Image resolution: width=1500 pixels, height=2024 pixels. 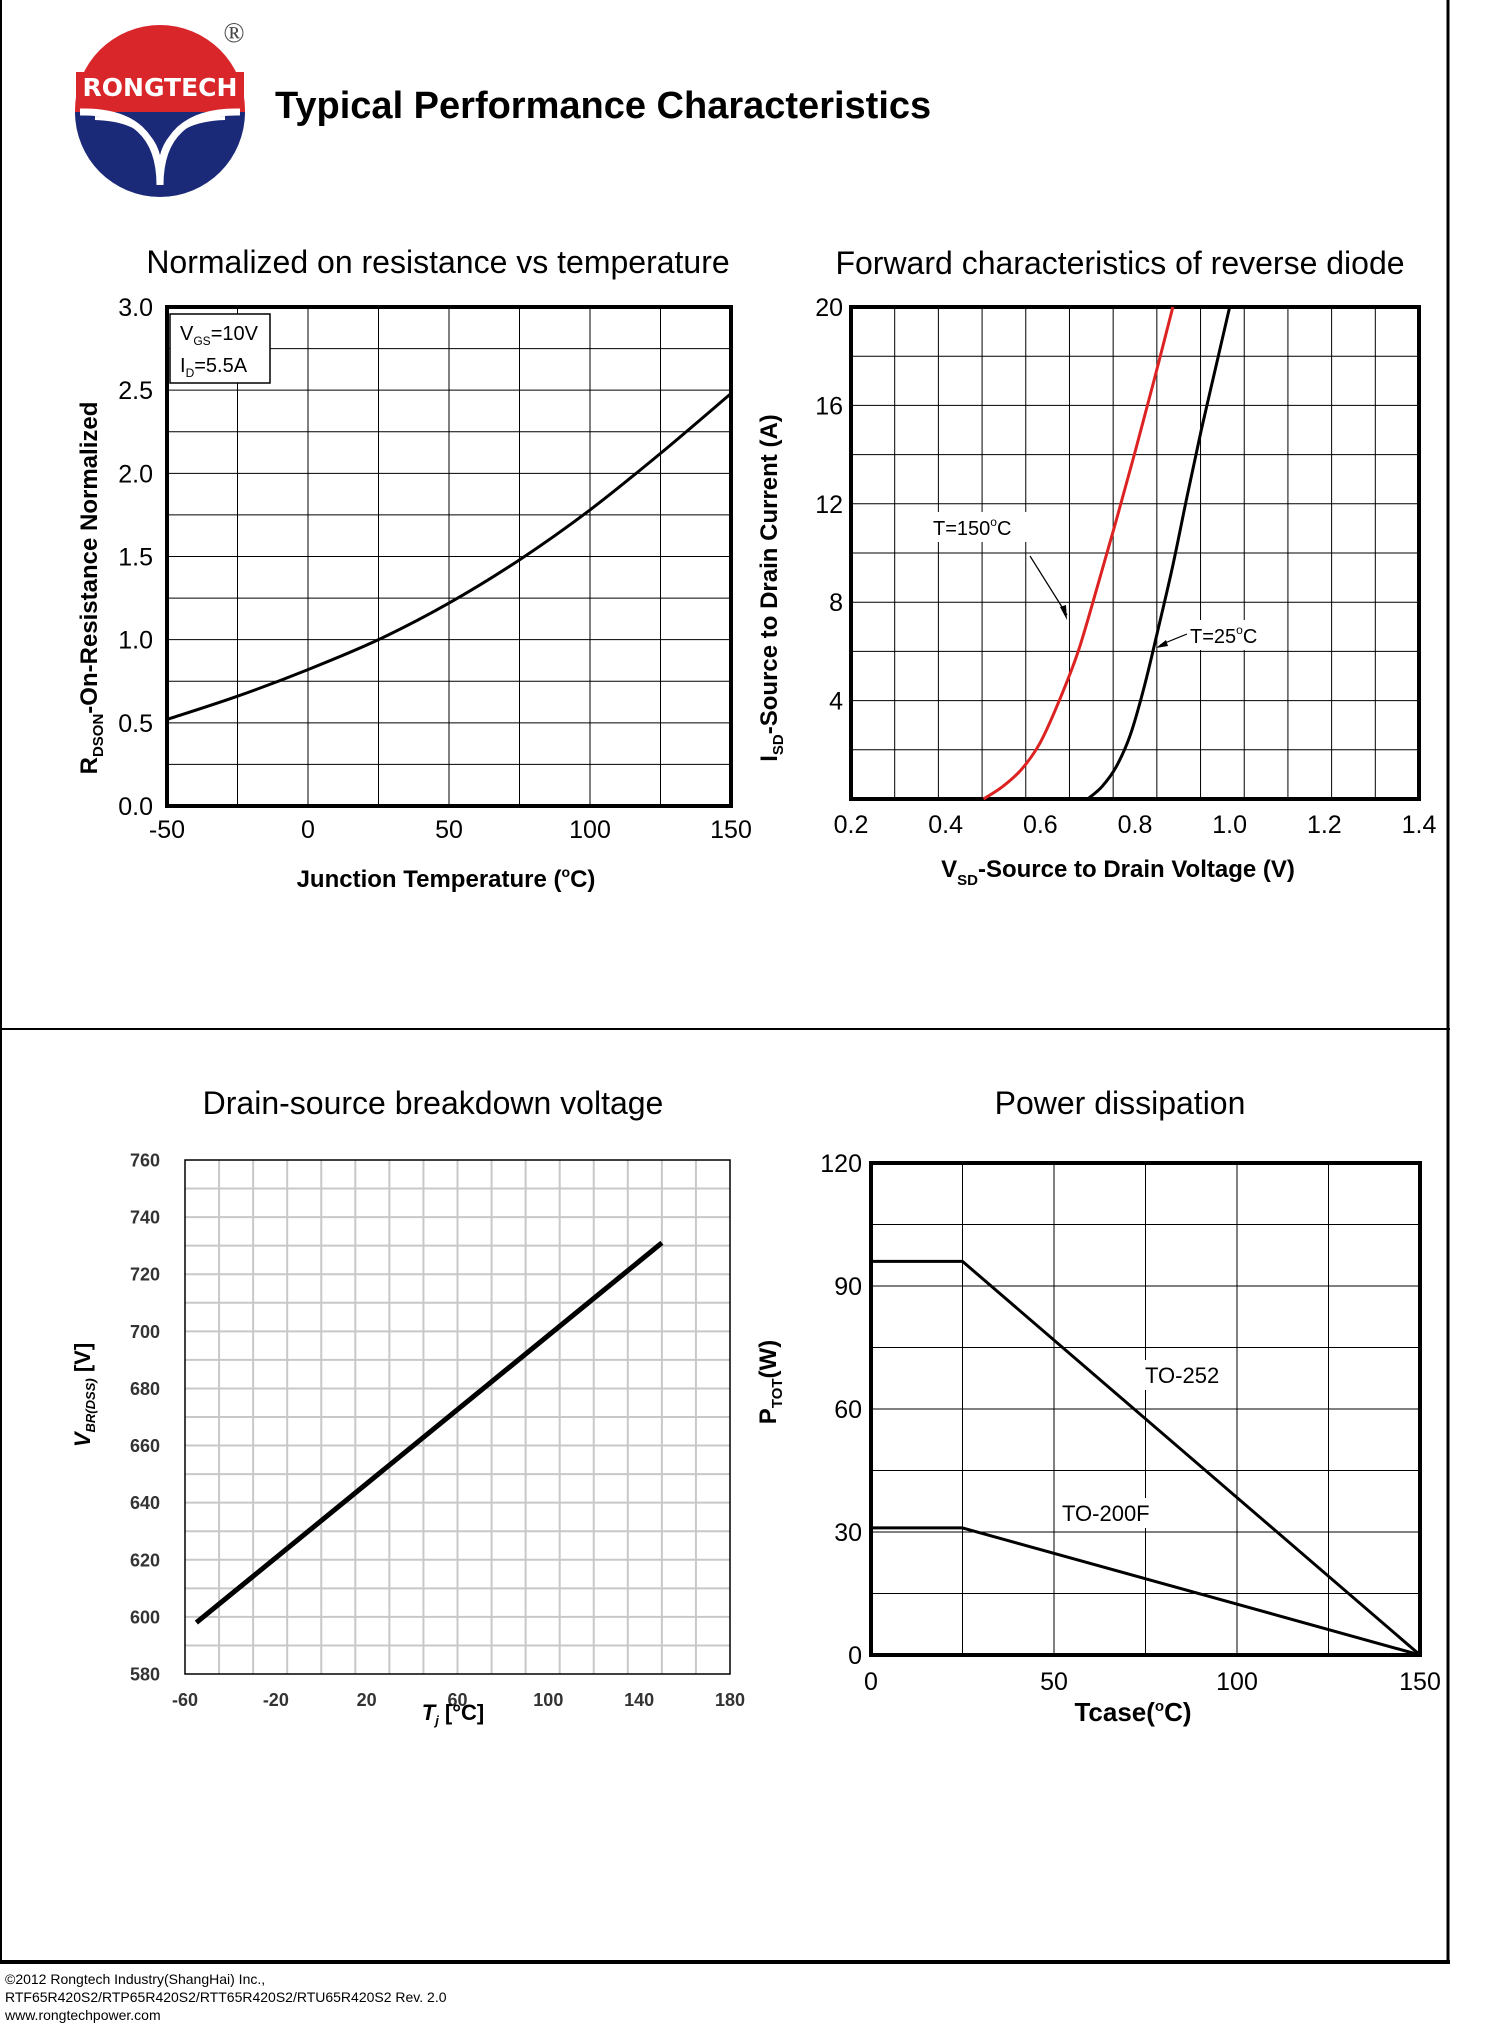 What do you see at coordinates (829, 406) in the screenshot?
I see `y-tick-label: 16` at bounding box center [829, 406].